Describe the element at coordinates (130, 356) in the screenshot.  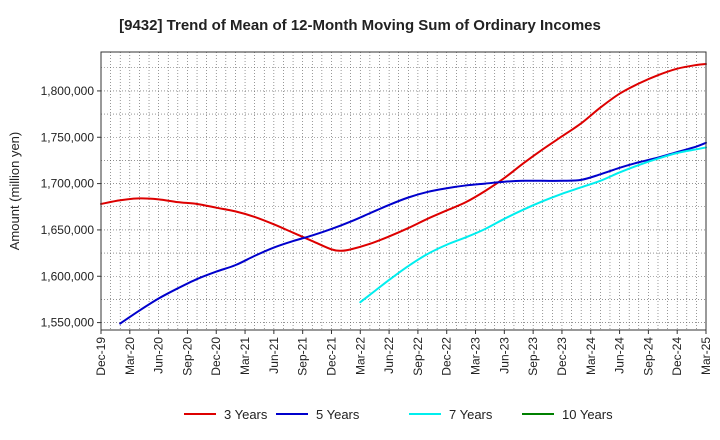
I see `x-tick-label: Mar-20` at that location.